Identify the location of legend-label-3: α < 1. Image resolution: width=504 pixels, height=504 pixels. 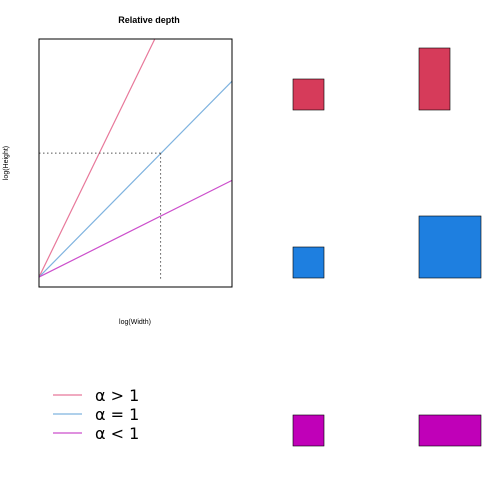
(117, 433).